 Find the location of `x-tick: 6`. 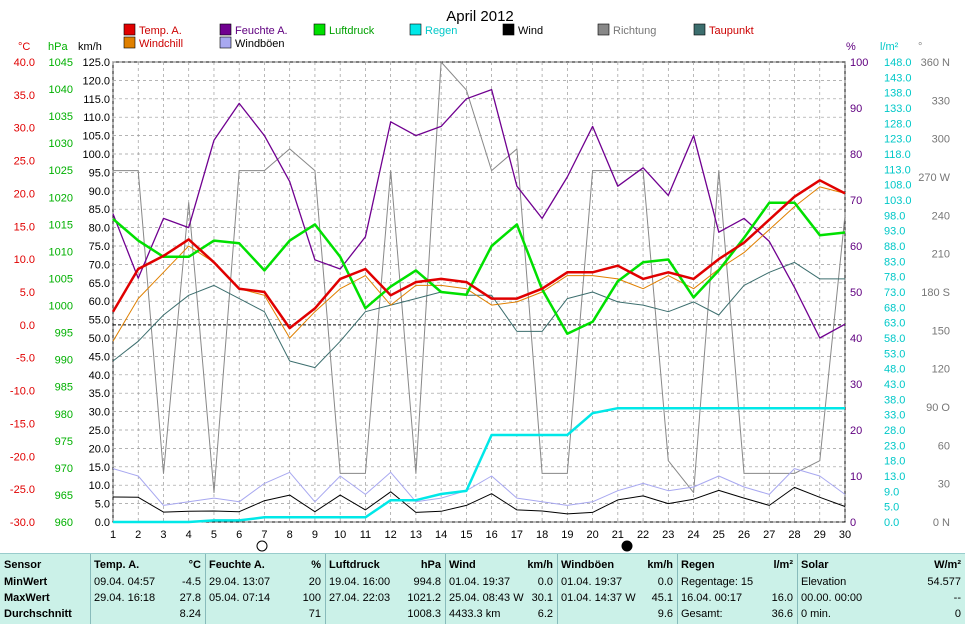

x-tick: 6 is located at coordinates (239, 535).